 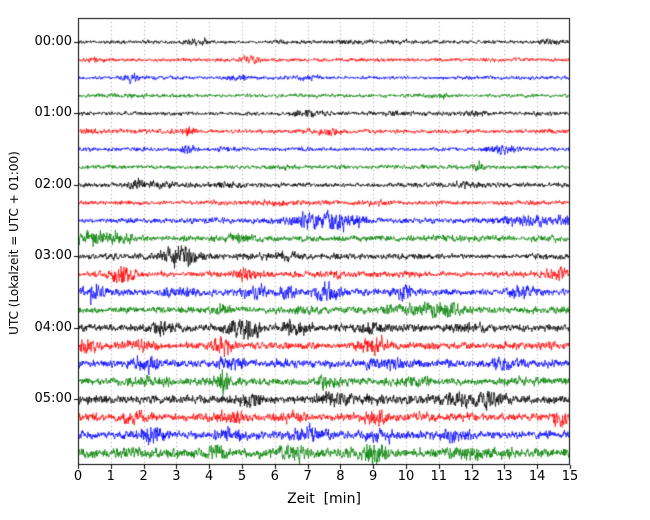 I want to click on x-axis-label: Zeit [min], so click(x=324, y=499).